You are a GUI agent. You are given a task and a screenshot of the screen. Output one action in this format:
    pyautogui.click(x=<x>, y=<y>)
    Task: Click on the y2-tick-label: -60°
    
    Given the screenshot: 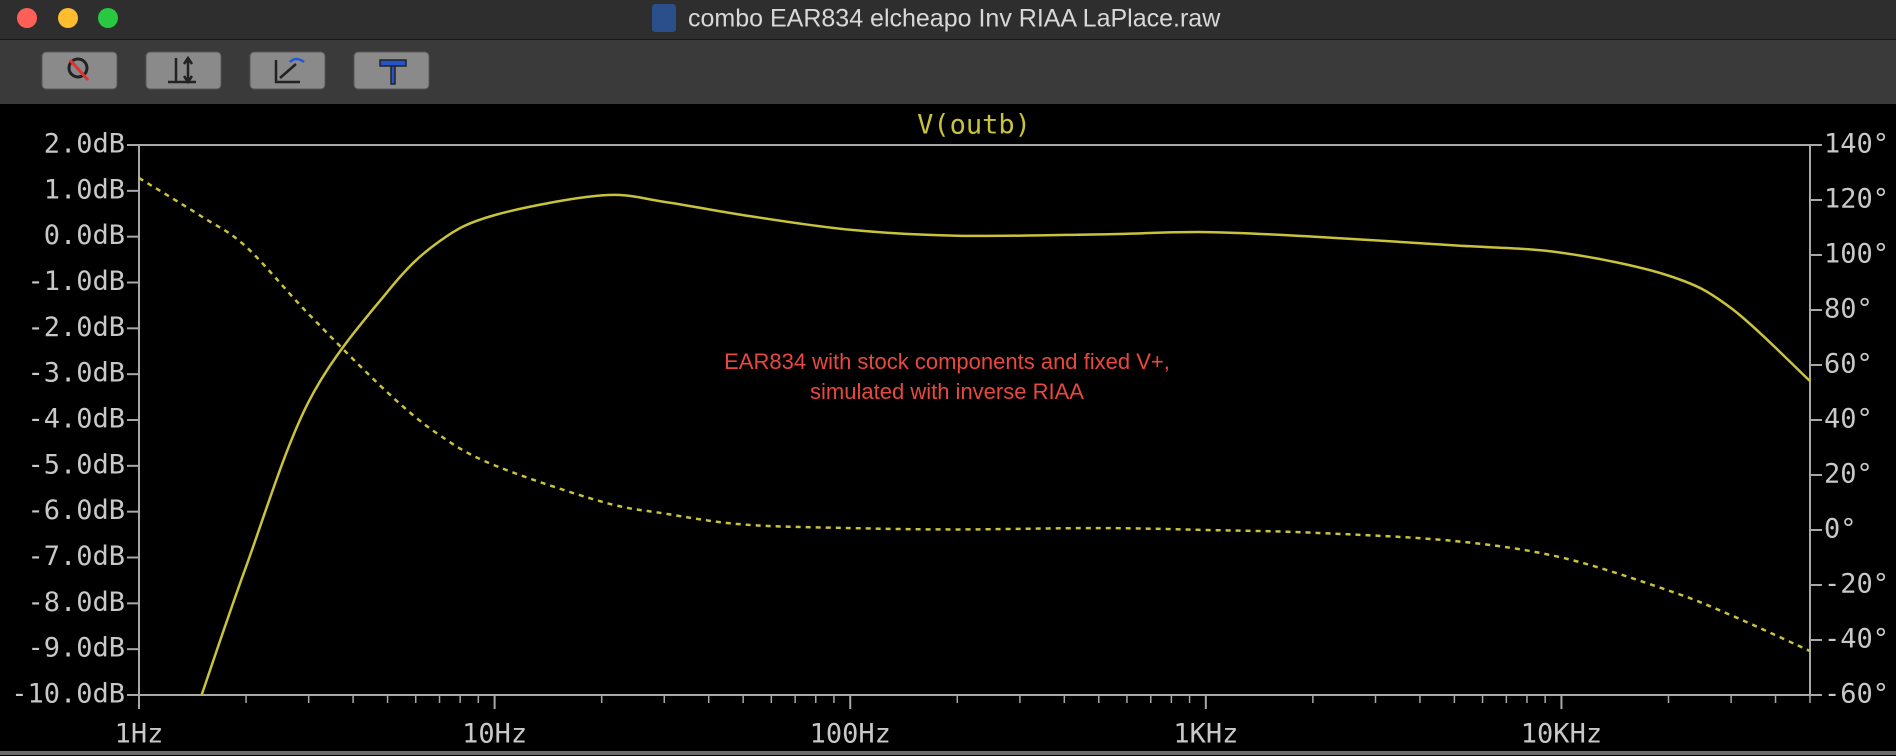 What is the action you would take?
    pyautogui.click(x=1856, y=694)
    